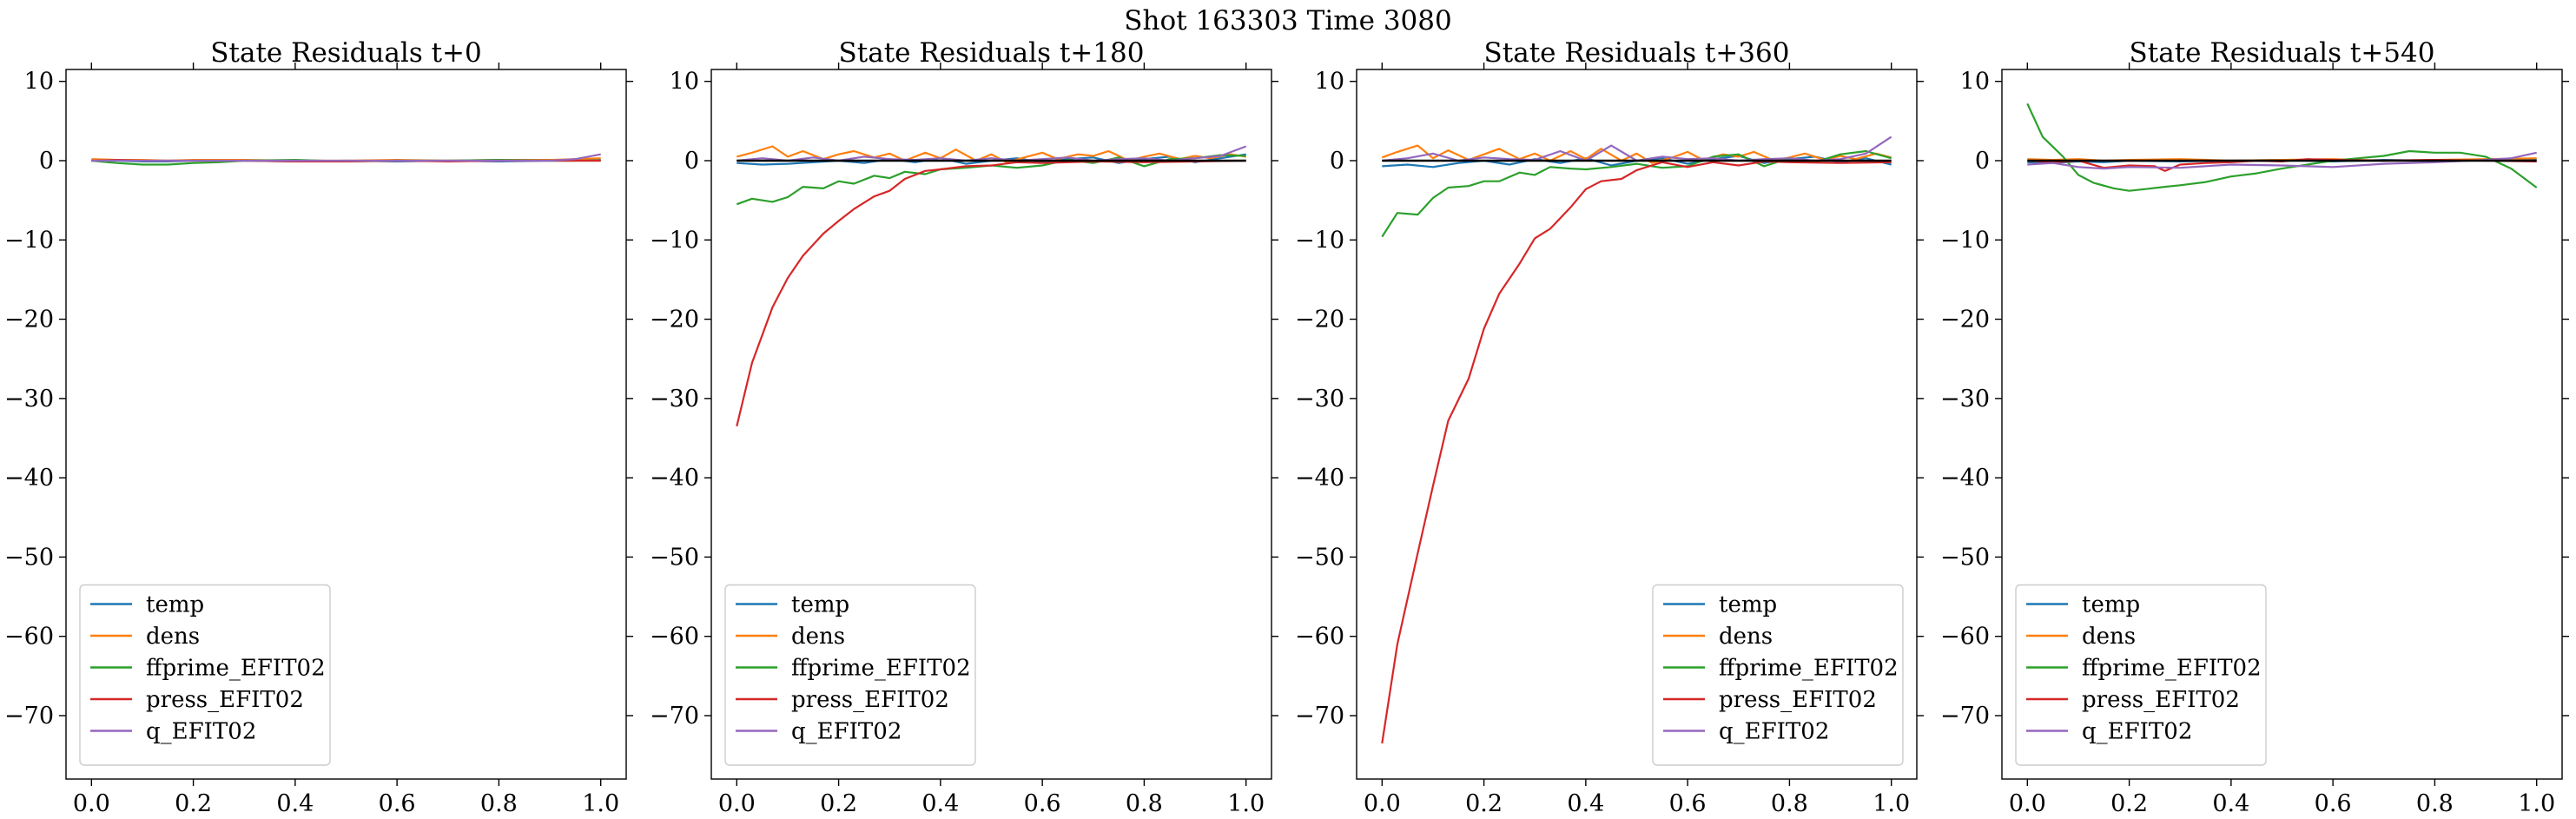 The width and height of the screenshot is (2576, 819). I want to click on series-line-q-efit02, so click(346, 157).